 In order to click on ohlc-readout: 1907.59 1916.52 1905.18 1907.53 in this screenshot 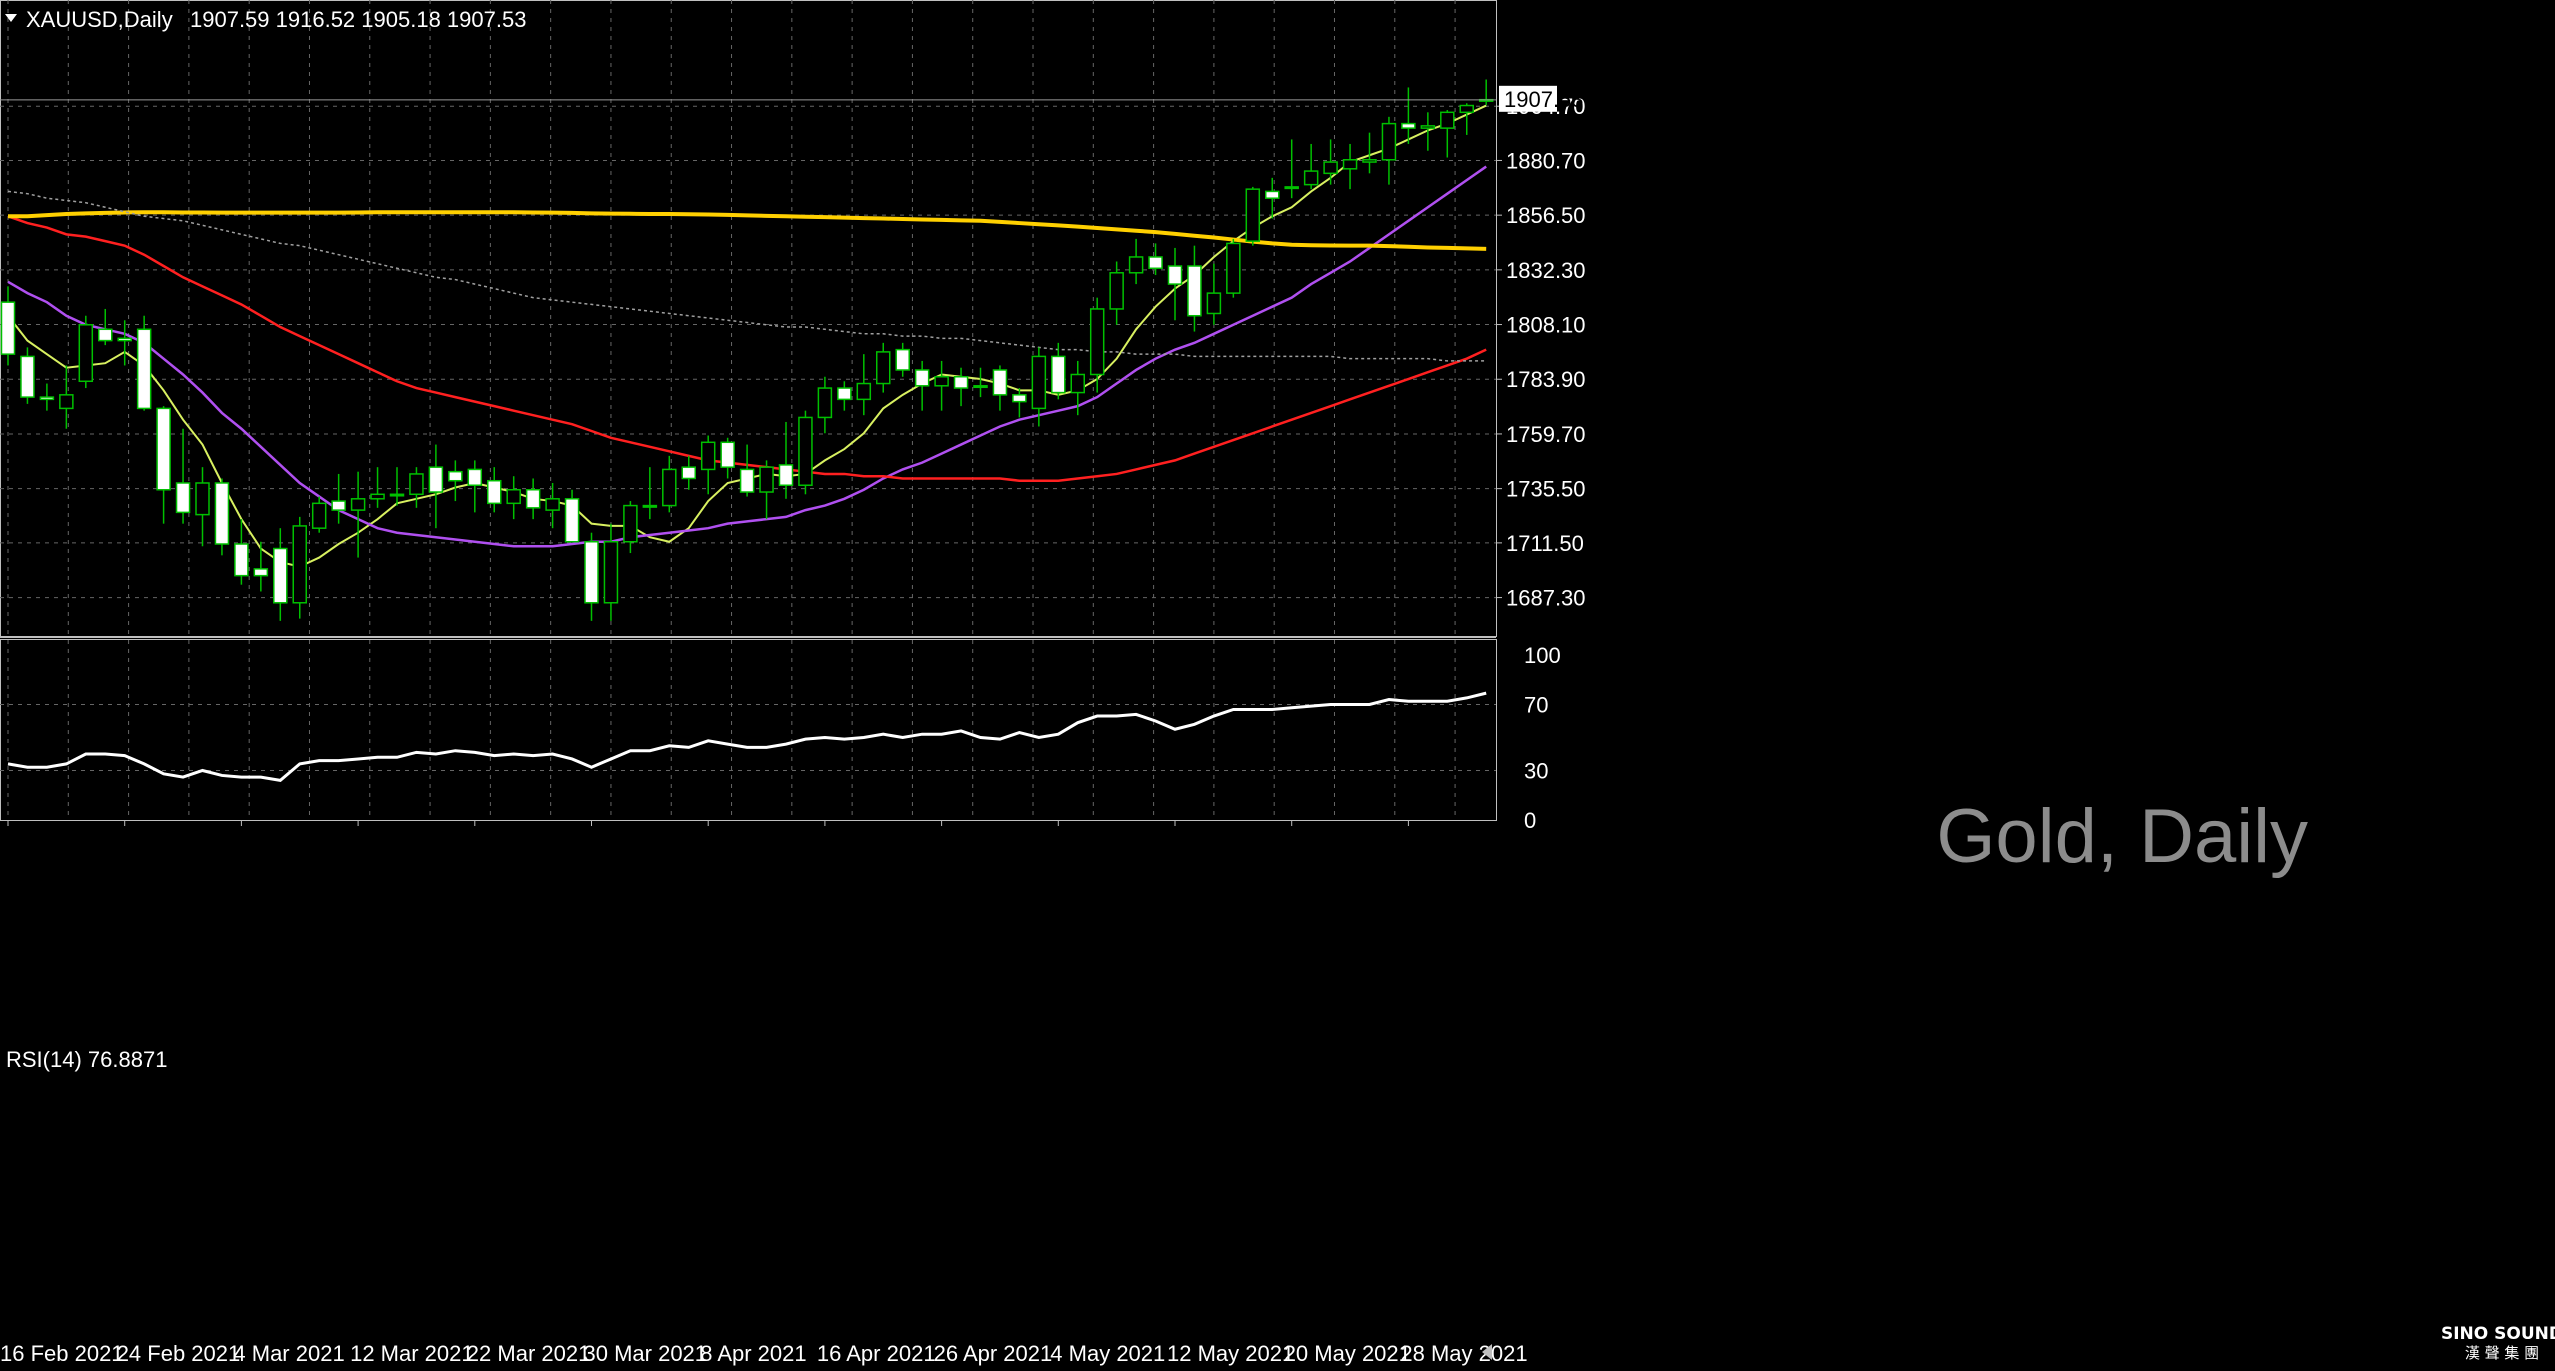, I will do `click(358, 19)`.